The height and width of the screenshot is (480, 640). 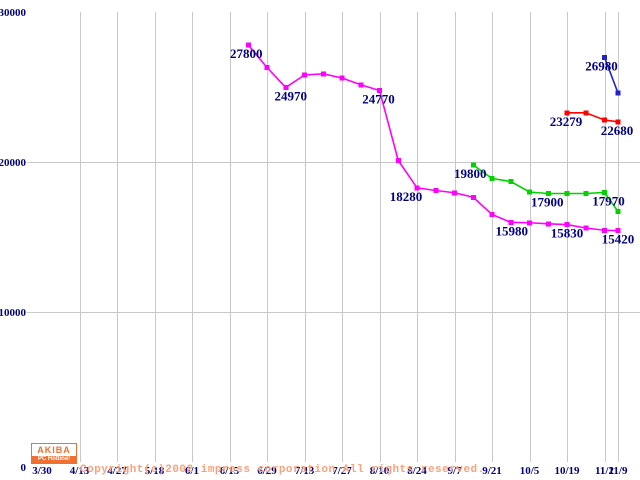 I want to click on x-tick-label: 5/18, so click(x=155, y=471).